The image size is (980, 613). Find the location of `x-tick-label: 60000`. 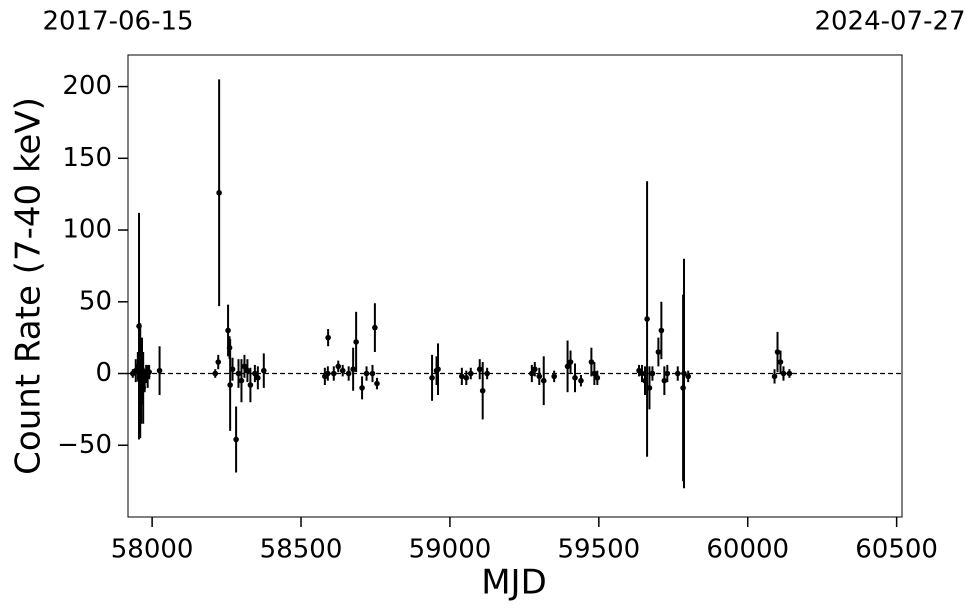

x-tick-label: 60000 is located at coordinates (747, 550).